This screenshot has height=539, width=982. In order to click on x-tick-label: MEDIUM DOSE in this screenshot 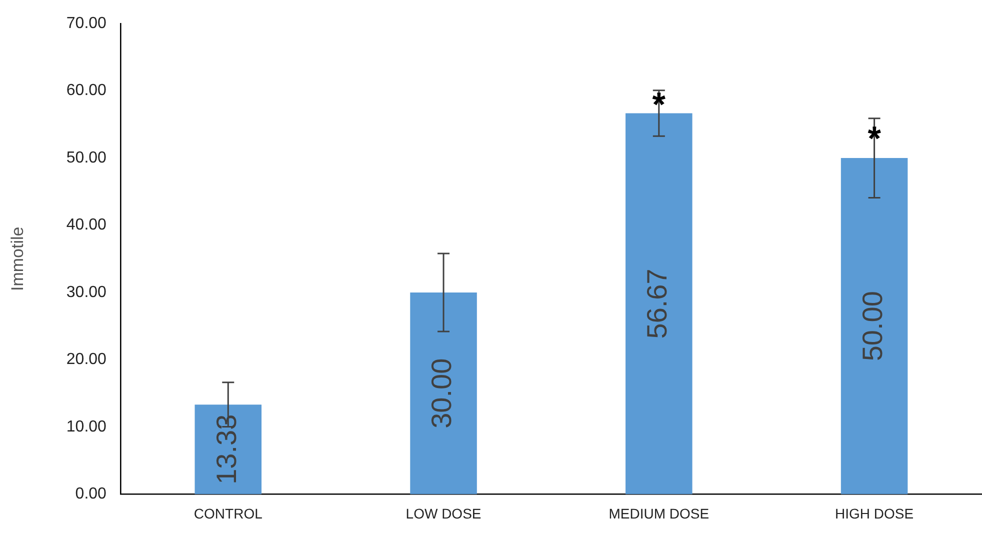, I will do `click(659, 513)`.